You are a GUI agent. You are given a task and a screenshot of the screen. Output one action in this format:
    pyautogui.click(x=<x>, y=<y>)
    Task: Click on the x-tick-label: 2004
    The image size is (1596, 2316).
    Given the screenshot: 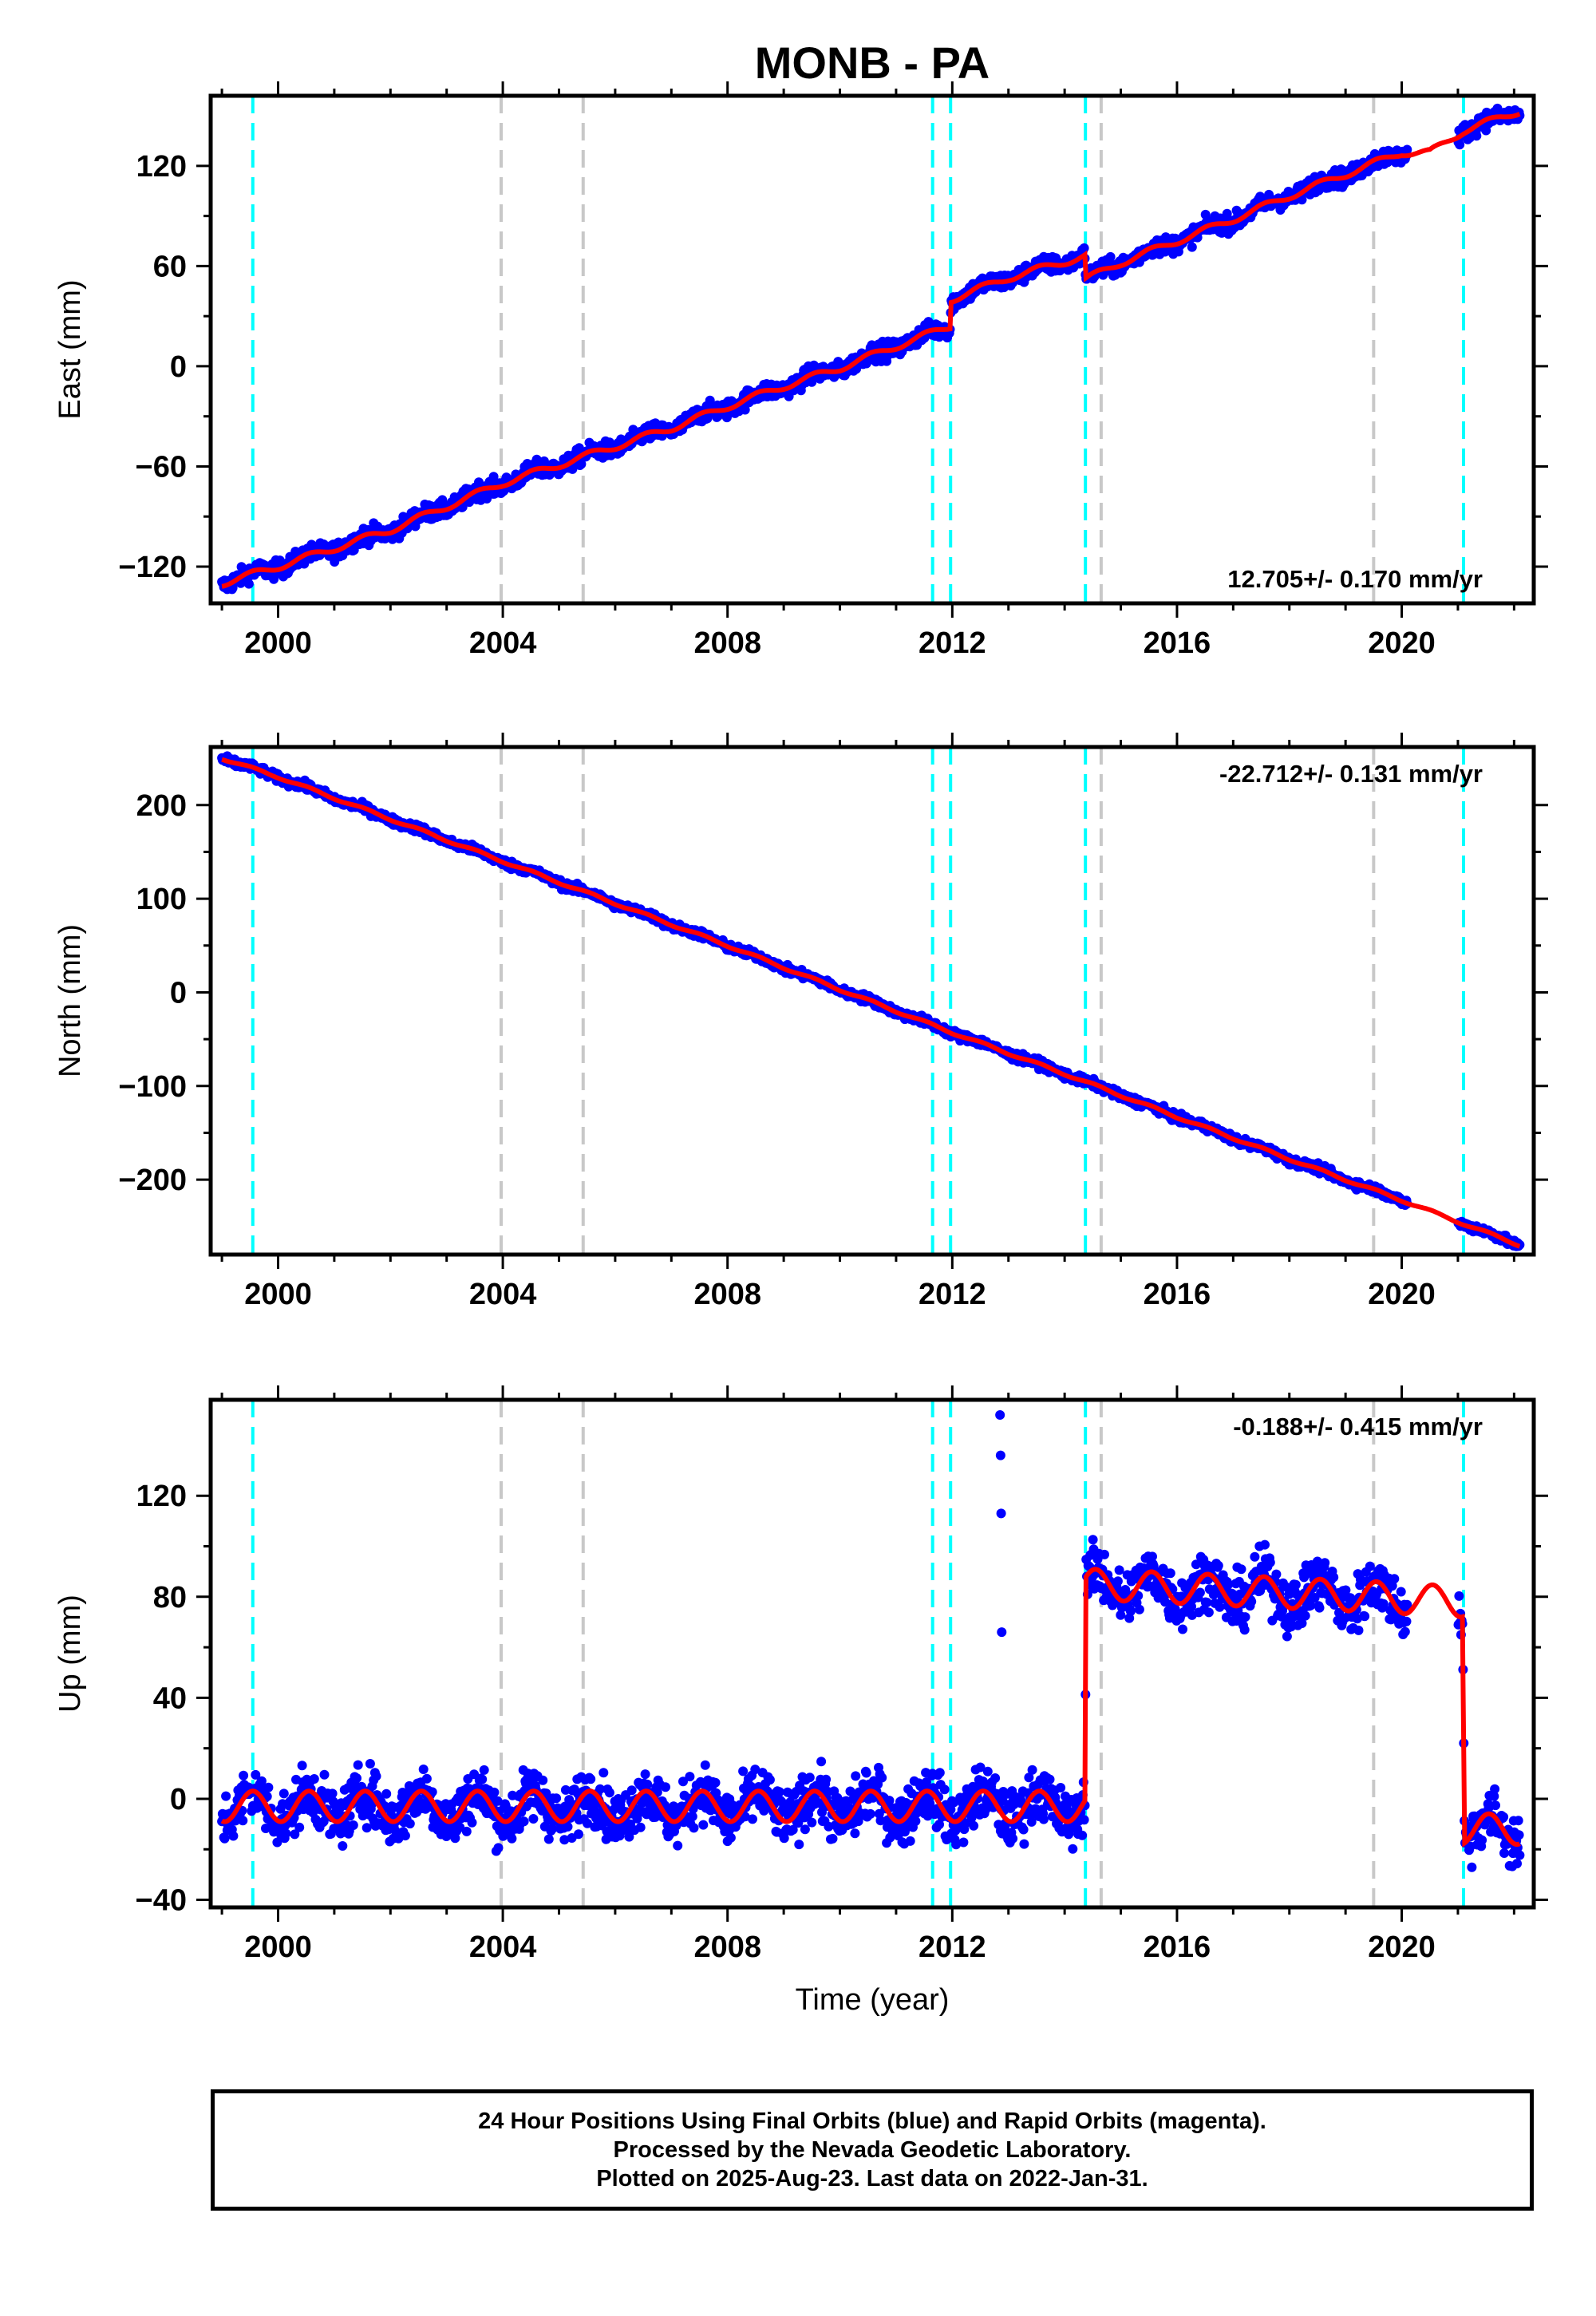 What is the action you would take?
    pyautogui.click(x=503, y=1294)
    